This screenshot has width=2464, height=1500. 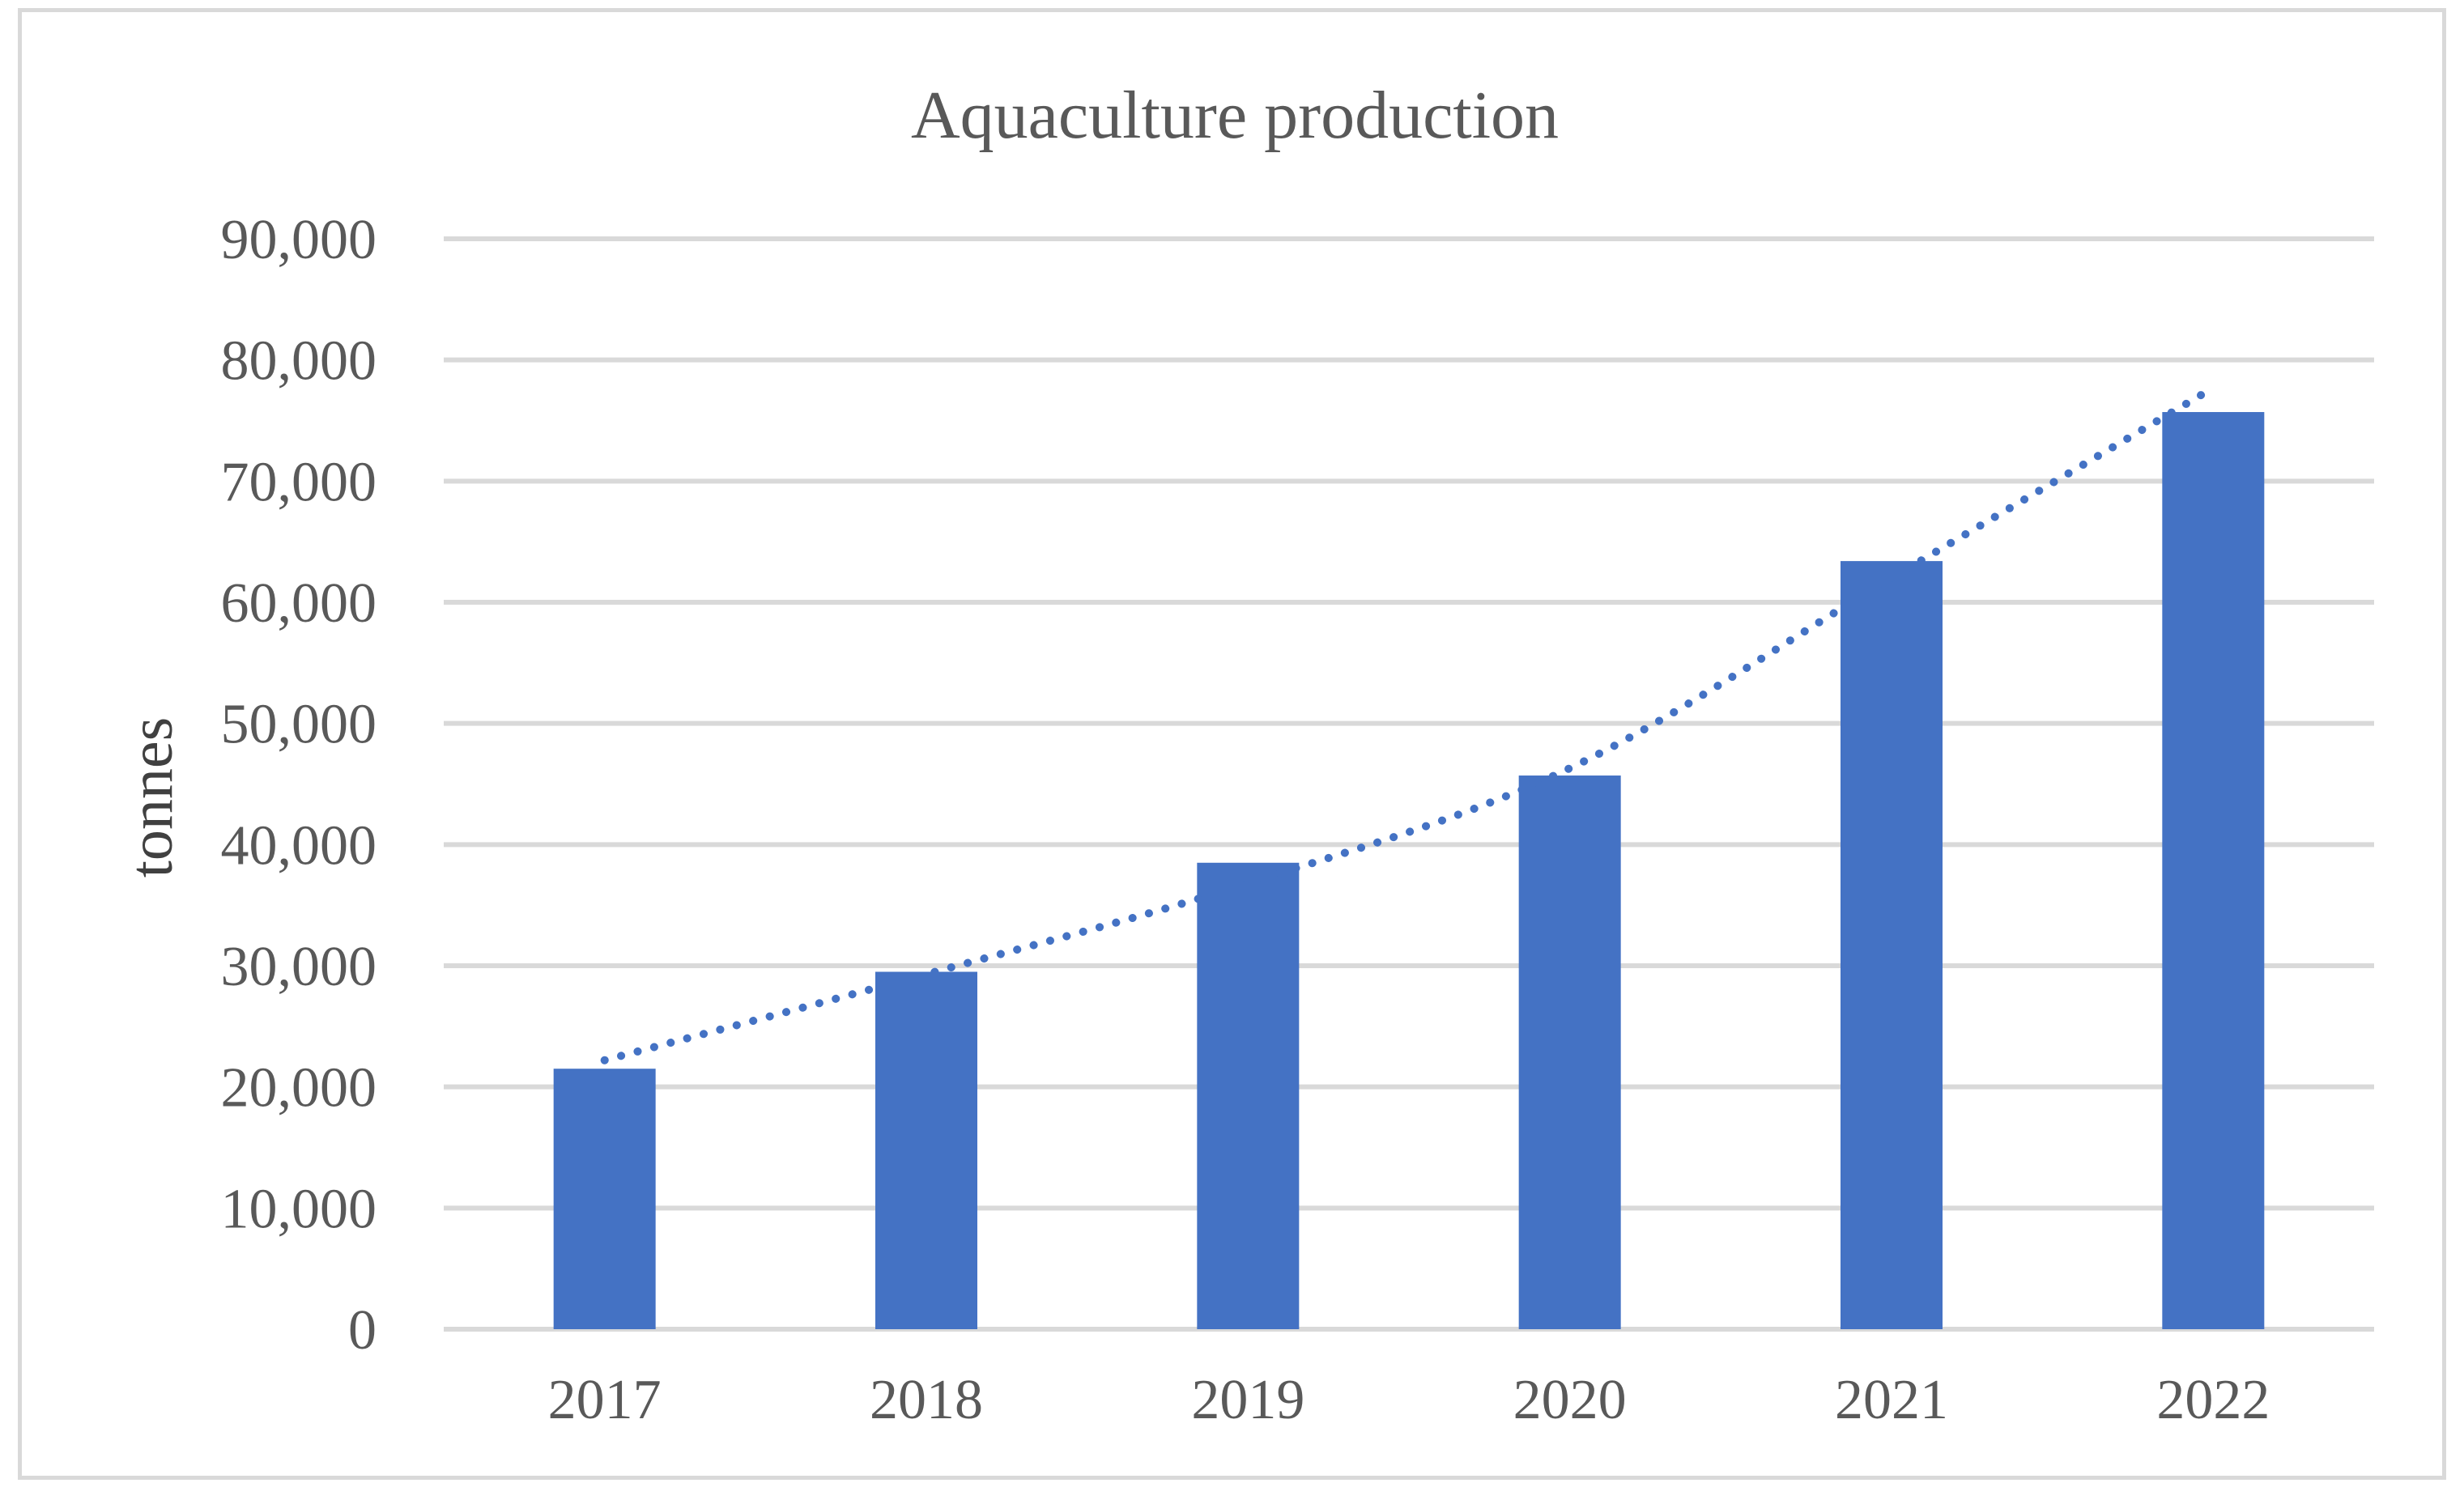 What do you see at coordinates (299, 603) in the screenshot?
I see `y-tick-label: 60,000` at bounding box center [299, 603].